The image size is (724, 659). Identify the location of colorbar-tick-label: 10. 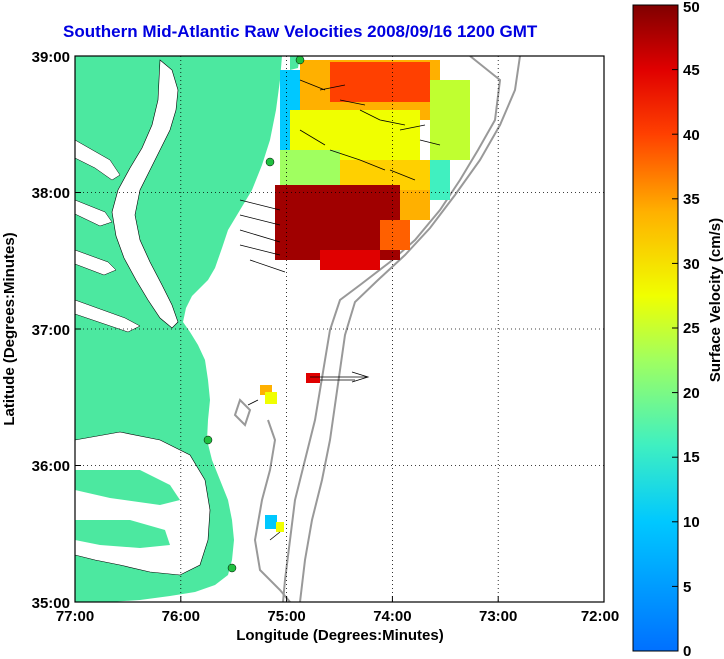
(691, 522).